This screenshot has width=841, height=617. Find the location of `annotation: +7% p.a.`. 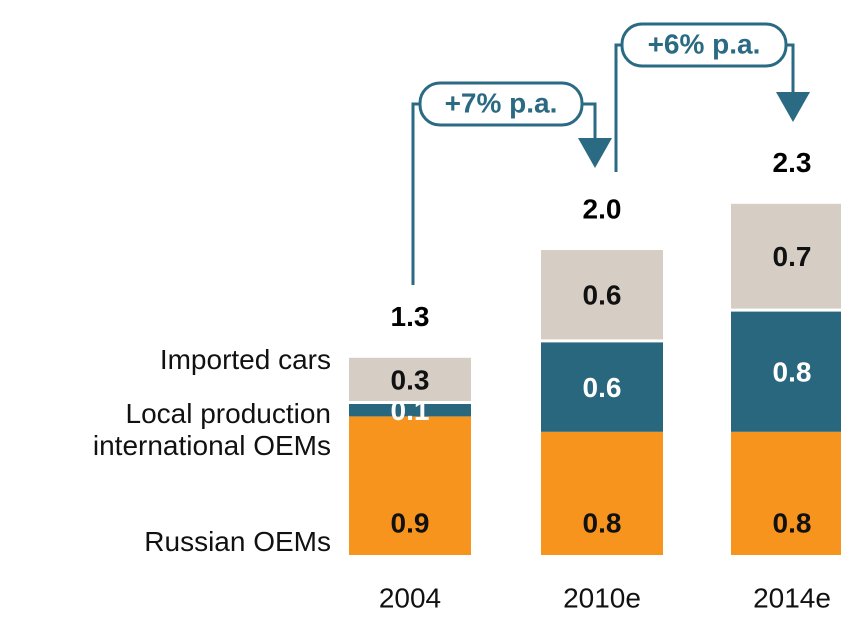

annotation: +7% p.a. is located at coordinates (501, 102).